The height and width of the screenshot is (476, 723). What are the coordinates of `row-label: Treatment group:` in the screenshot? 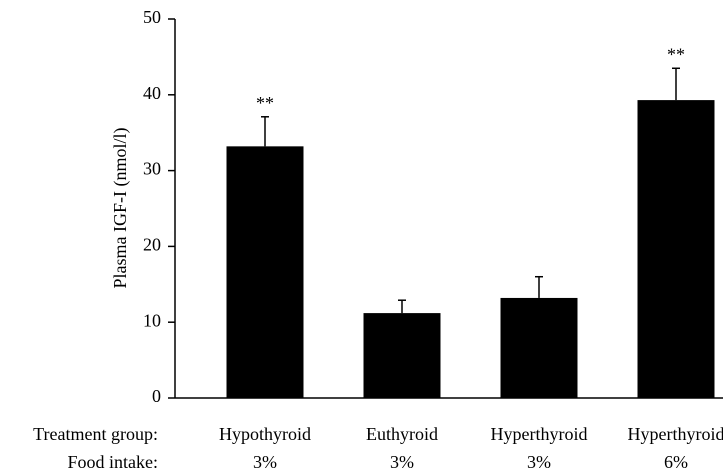 It's located at (95, 434).